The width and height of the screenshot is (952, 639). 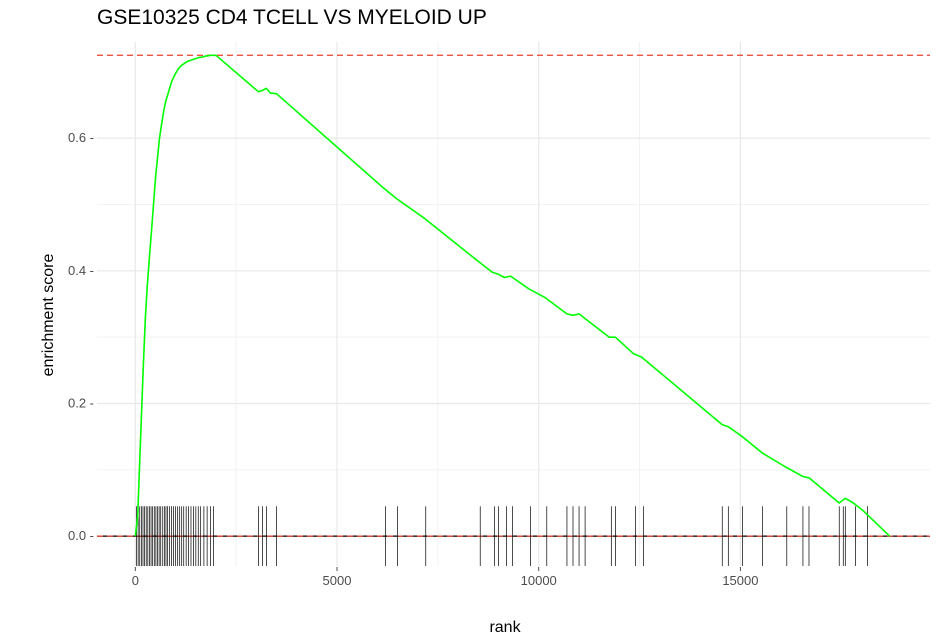 What do you see at coordinates (81, 270) in the screenshot?
I see `y-tick-label: 0.4 -` at bounding box center [81, 270].